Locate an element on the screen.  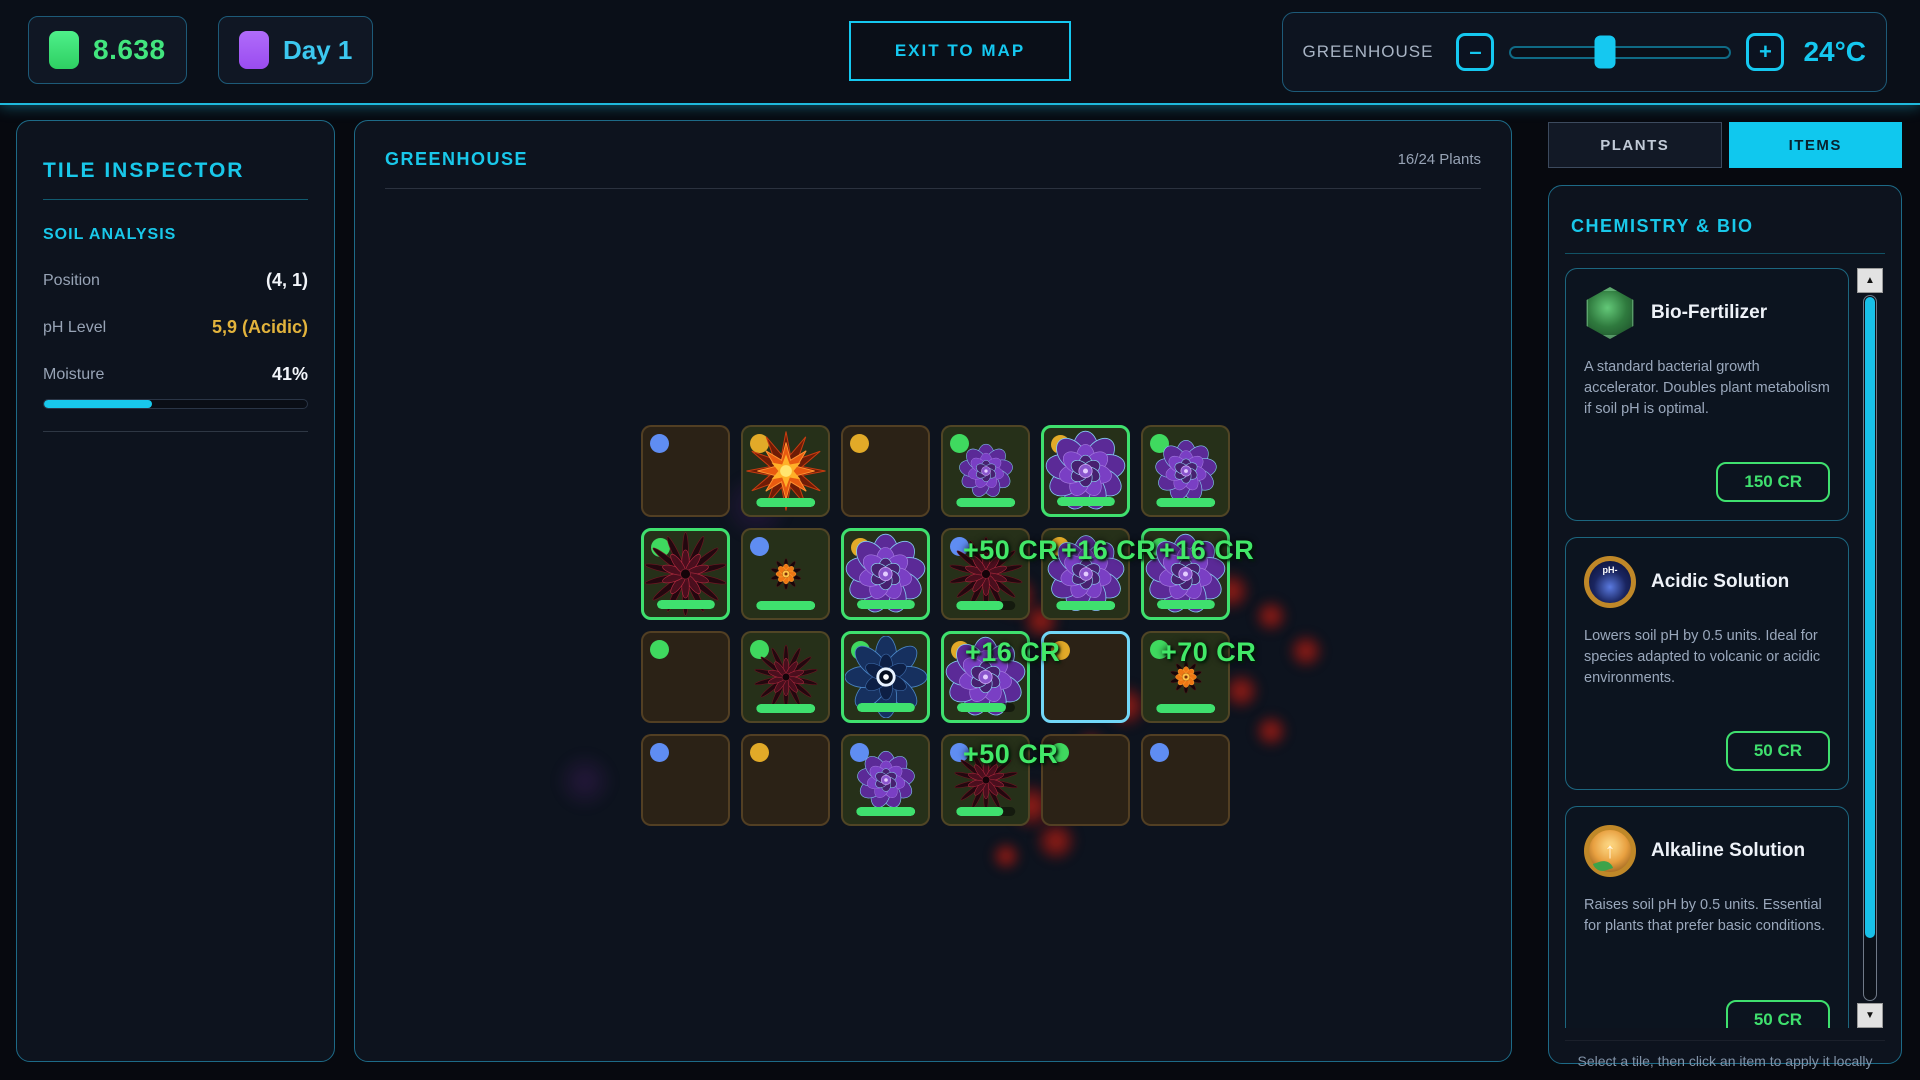
divider is located at coordinates (175, 431).